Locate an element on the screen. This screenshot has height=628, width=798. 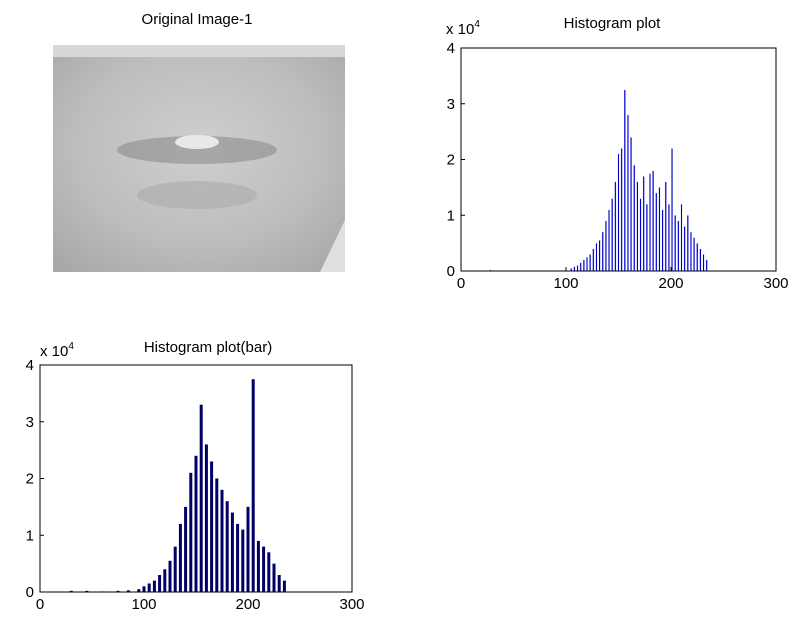
x-tick-label: 100 is located at coordinates (143, 604).